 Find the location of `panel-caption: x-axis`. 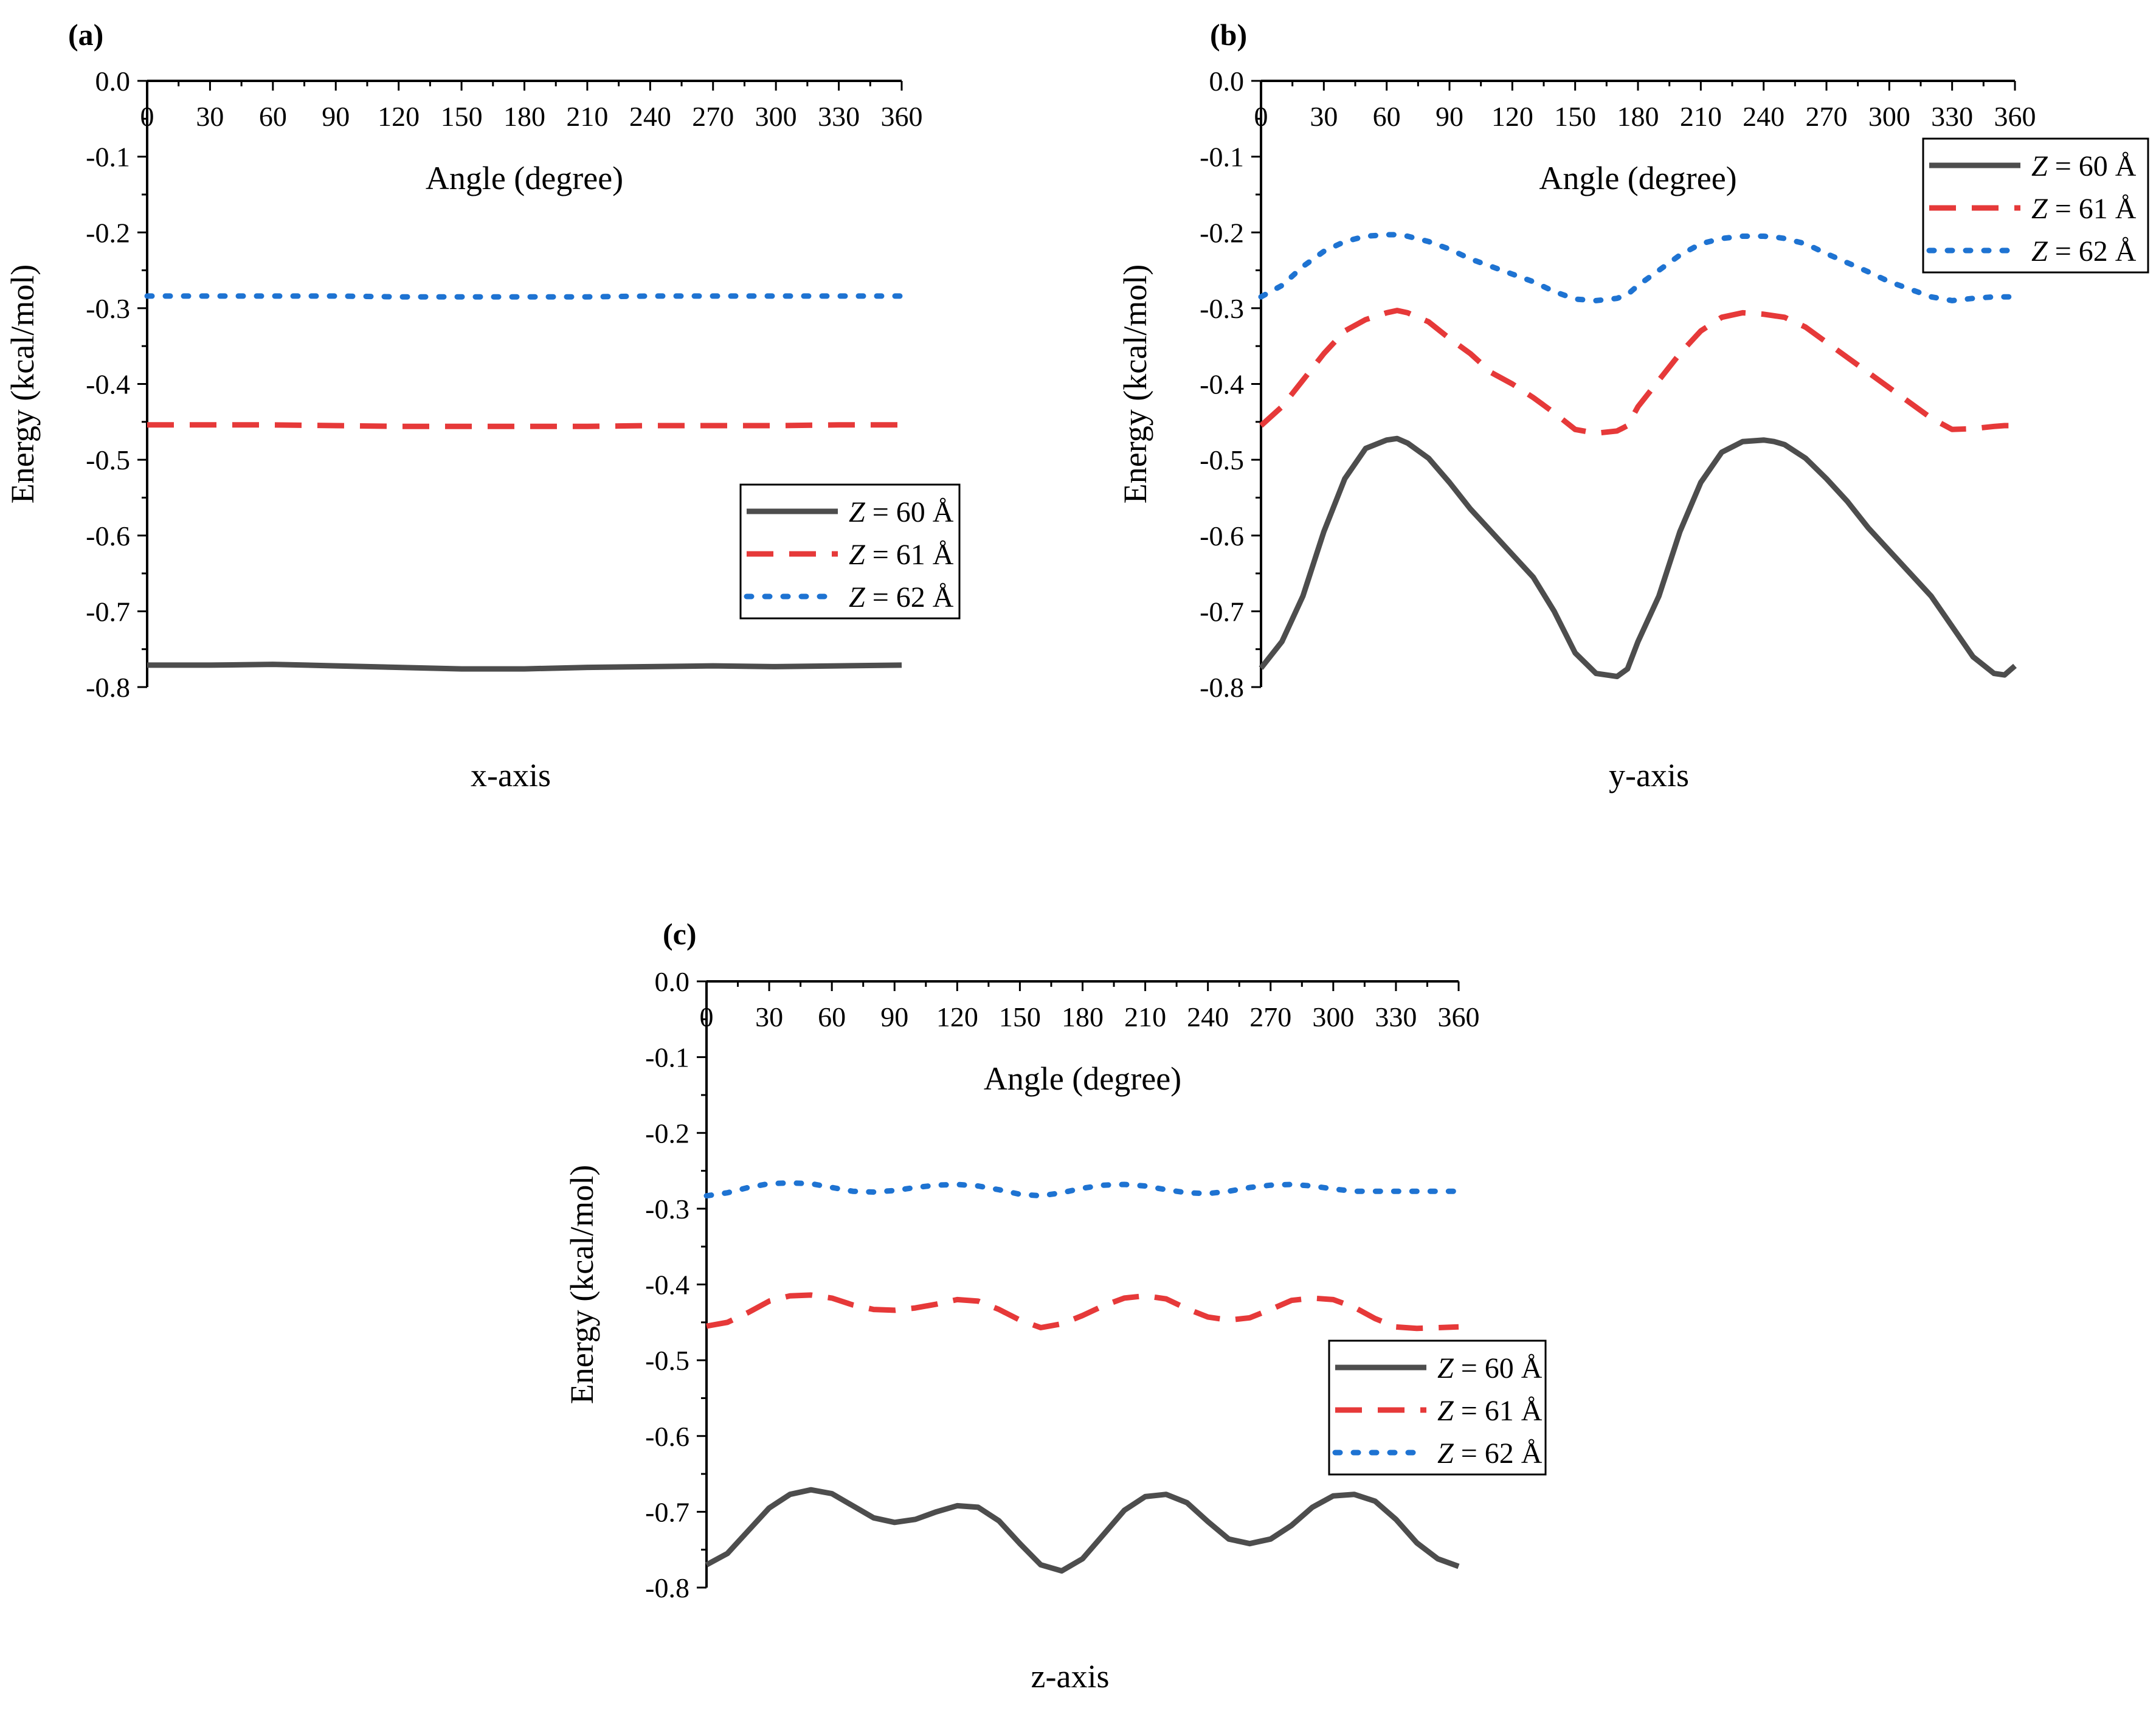

panel-caption: x-axis is located at coordinates (511, 775).